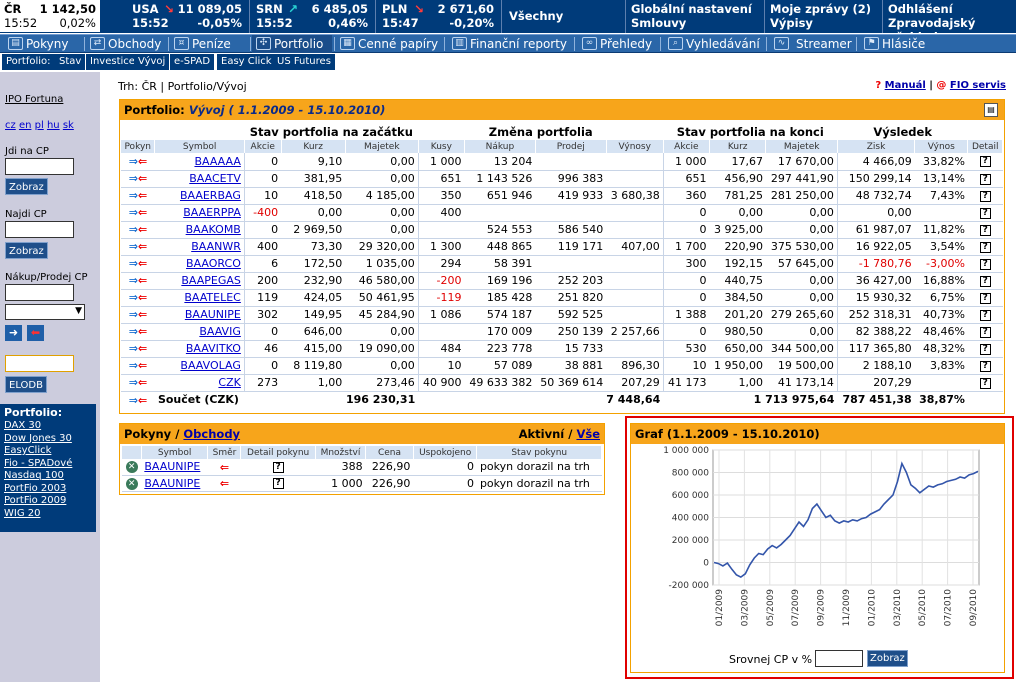  I want to click on symbol-link: BAAPEGAS, so click(211, 280).